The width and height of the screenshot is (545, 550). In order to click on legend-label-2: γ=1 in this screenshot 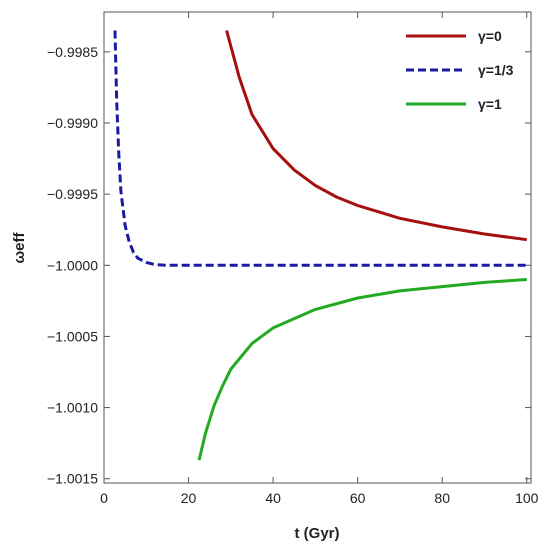, I will do `click(490, 104)`.